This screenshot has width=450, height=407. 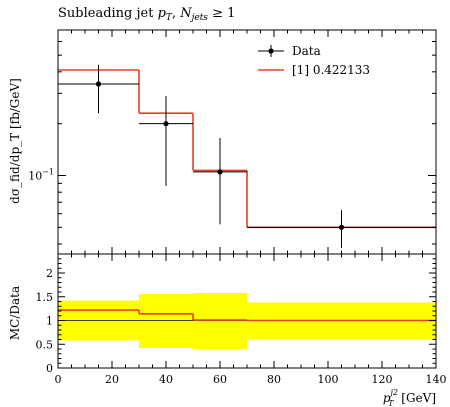 What do you see at coordinates (41, 175) in the screenshot?
I see `main-y-tick-label: 10−1` at bounding box center [41, 175].